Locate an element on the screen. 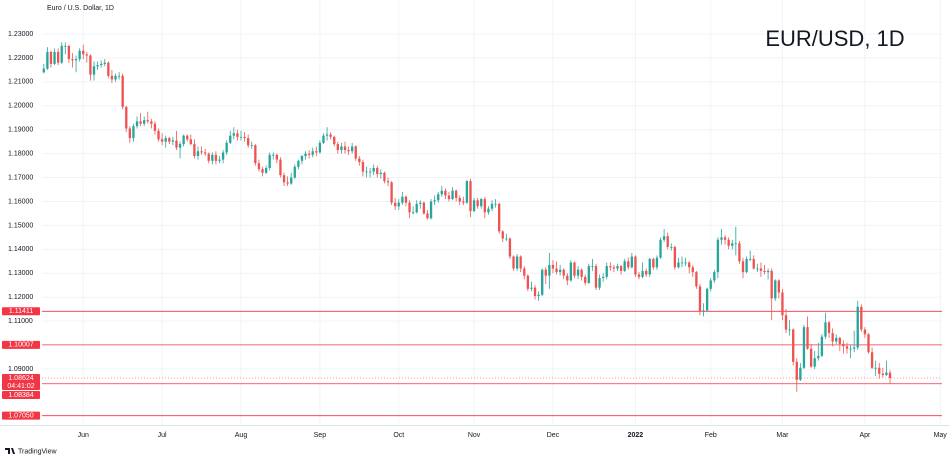  y-tick-label: 1.19000 is located at coordinates (20, 130).